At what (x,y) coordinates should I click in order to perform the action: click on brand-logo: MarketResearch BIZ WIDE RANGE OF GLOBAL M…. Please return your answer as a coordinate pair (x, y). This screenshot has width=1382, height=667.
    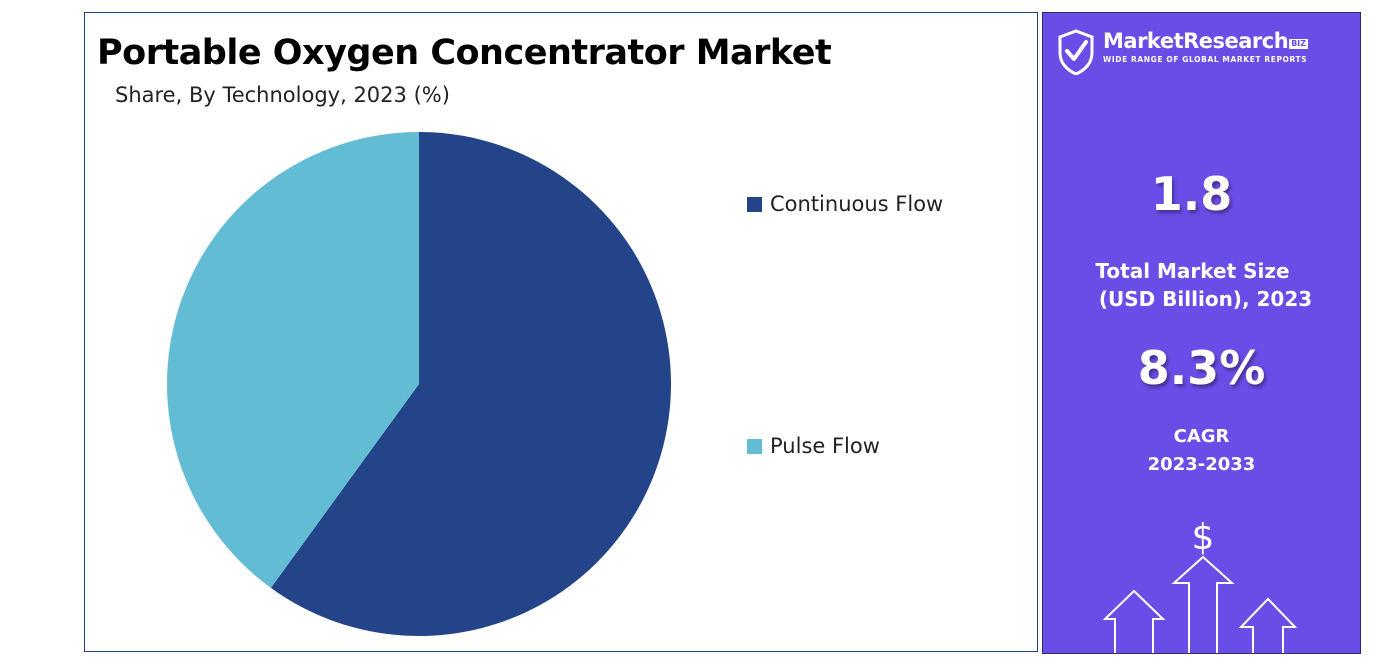
    Looking at the image, I should click on (1183, 52).